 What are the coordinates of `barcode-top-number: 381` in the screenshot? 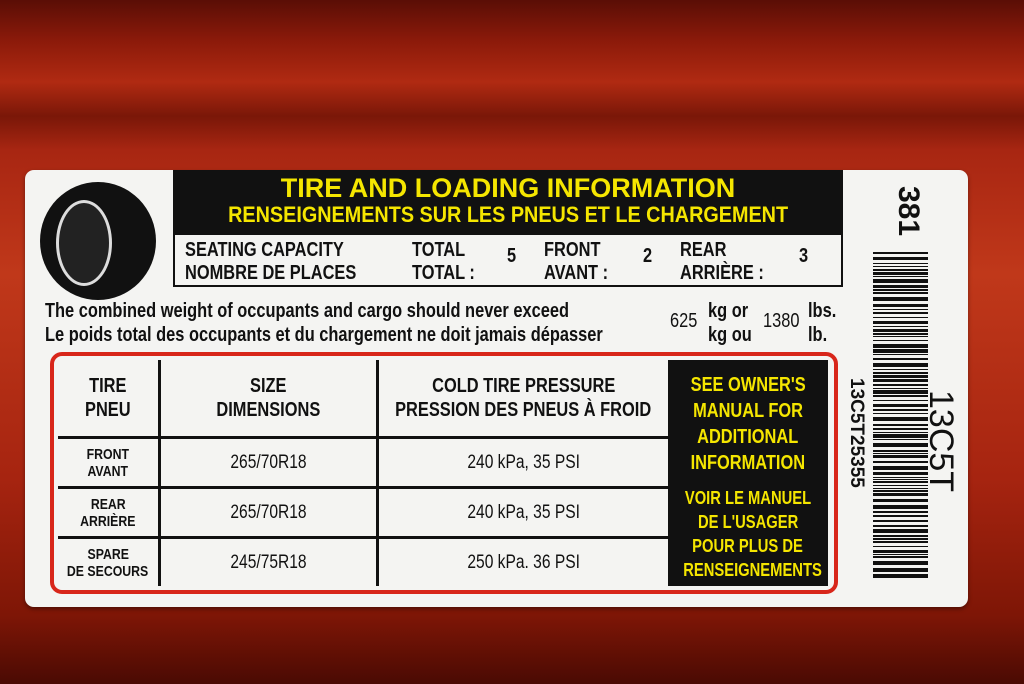 It's located at (908, 211).